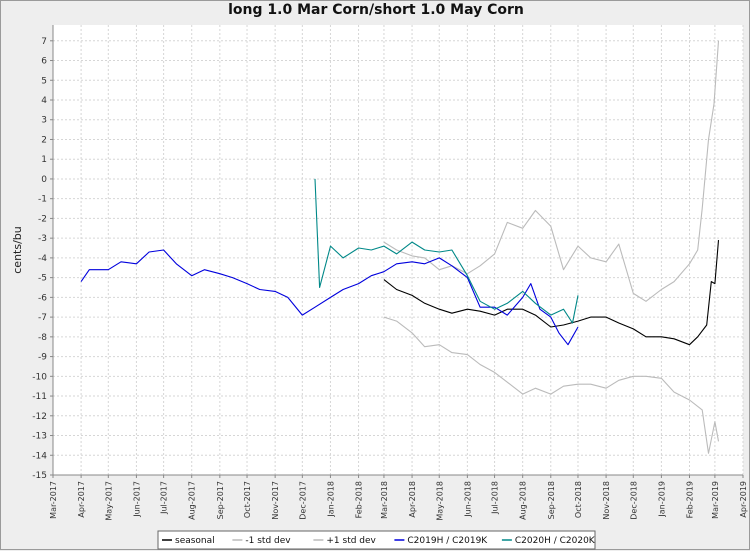 Image resolution: width=750 pixels, height=551 pixels. I want to click on y-tick-label: 2, so click(44, 140).